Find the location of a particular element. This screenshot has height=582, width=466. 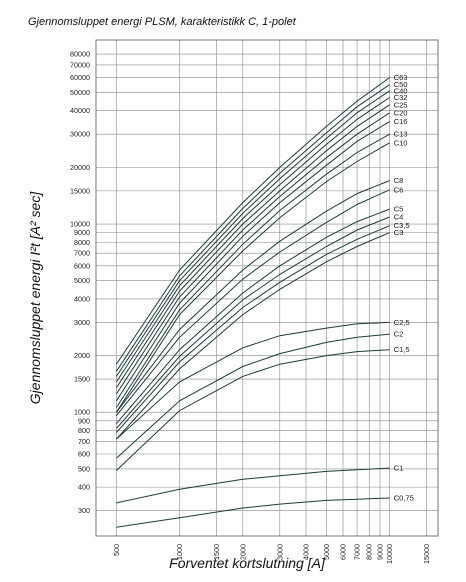

y-tick-label: 300 is located at coordinates (84, 510).